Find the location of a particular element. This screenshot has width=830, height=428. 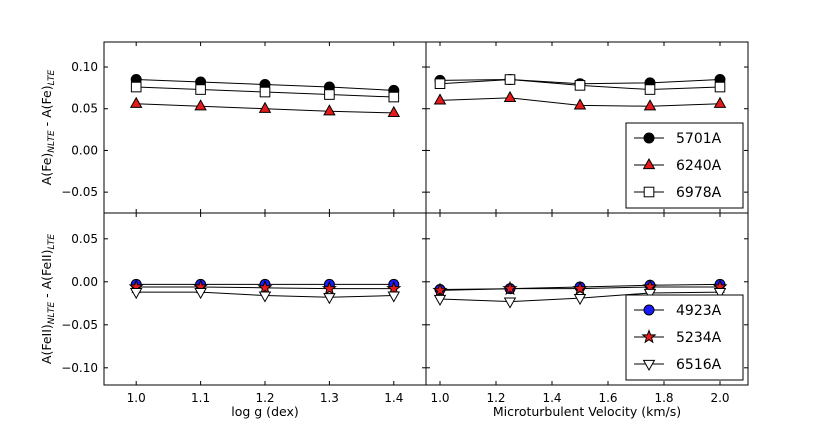

x-tick-label: 1.8 is located at coordinates (663, 398).